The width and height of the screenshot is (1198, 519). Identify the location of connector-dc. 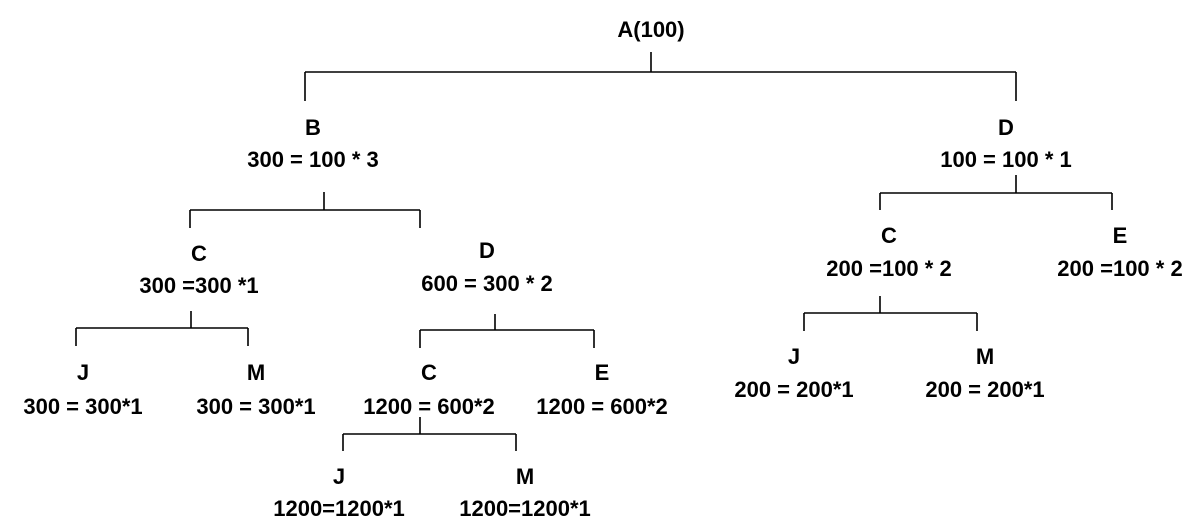
(890, 313).